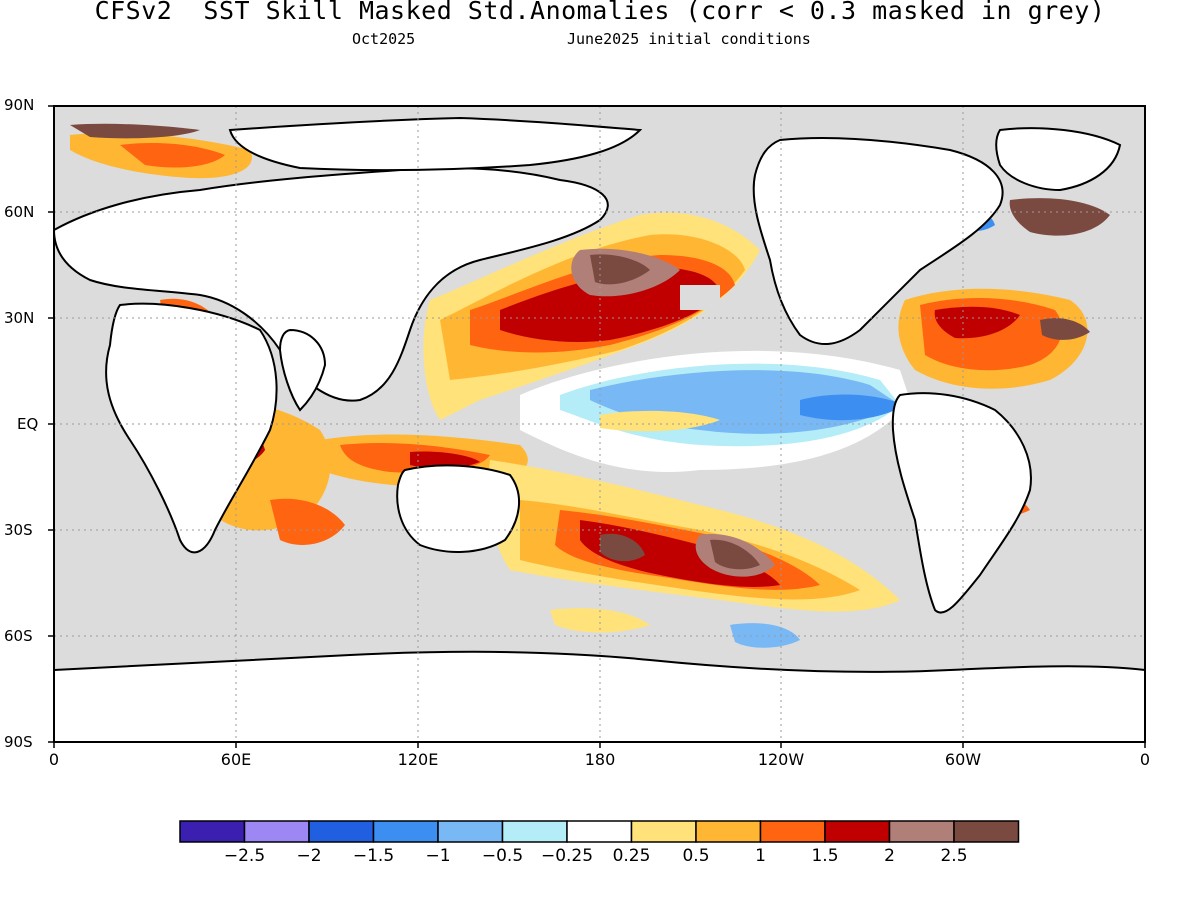 This screenshot has height=900, width=1200. Describe the element at coordinates (696, 856) in the screenshot. I see `colorbar-tick-label: 0.5` at that location.